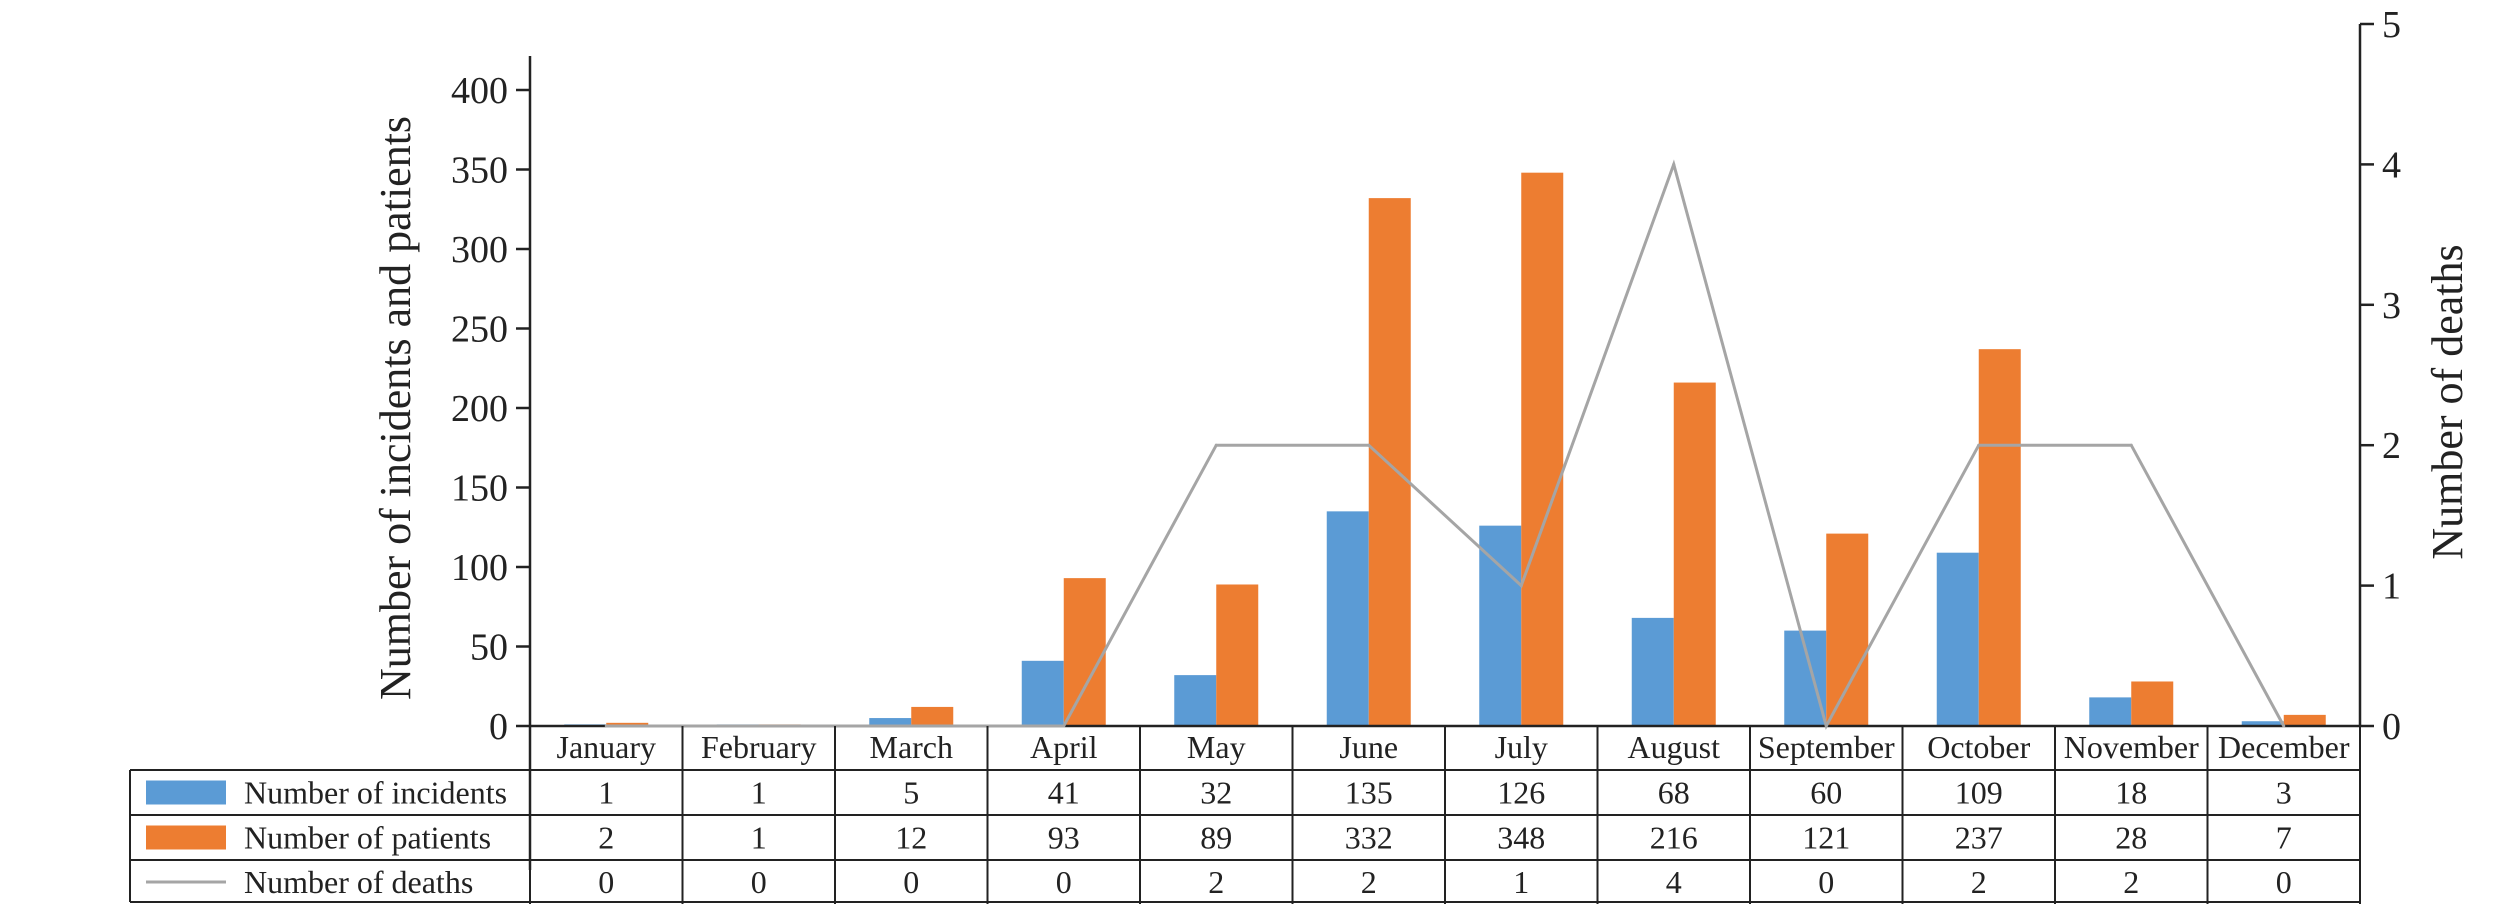 The height and width of the screenshot is (909, 2520). I want to click on table-cell: 121, so click(1826, 838).